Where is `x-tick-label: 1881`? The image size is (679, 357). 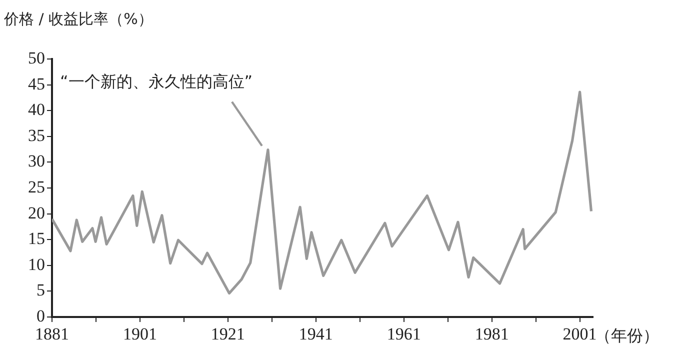
x-tick-label: 1881 is located at coordinates (52, 334).